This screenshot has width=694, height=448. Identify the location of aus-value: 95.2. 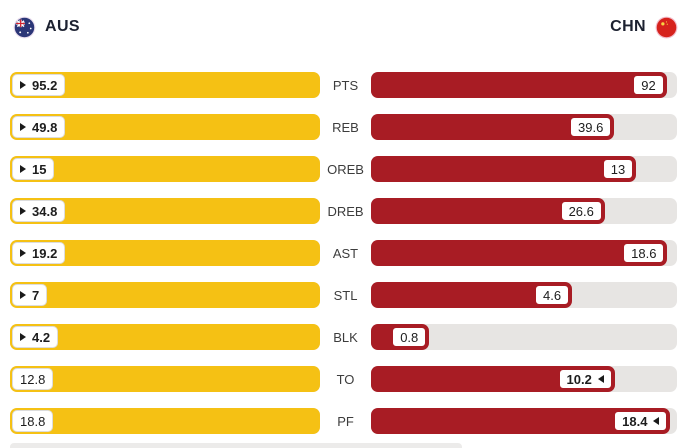
(45, 85).